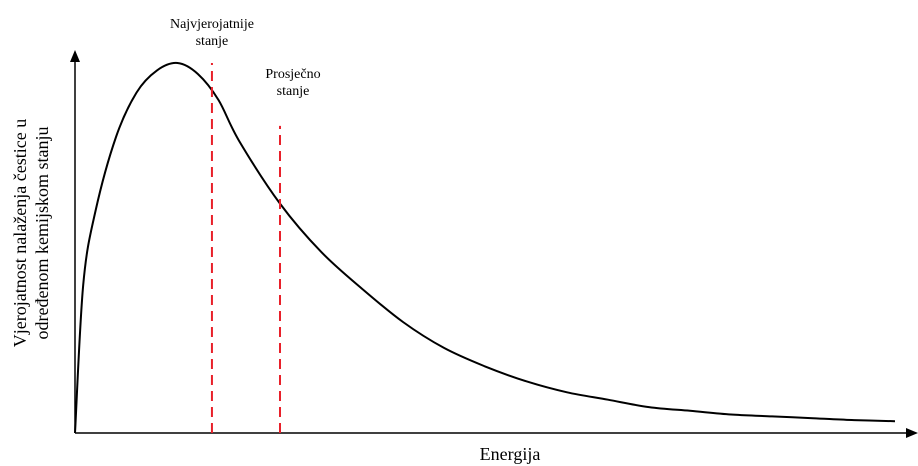 This screenshot has width=918, height=466. What do you see at coordinates (293, 91) in the screenshot?
I see `marker-label-2-line-2: stanje` at bounding box center [293, 91].